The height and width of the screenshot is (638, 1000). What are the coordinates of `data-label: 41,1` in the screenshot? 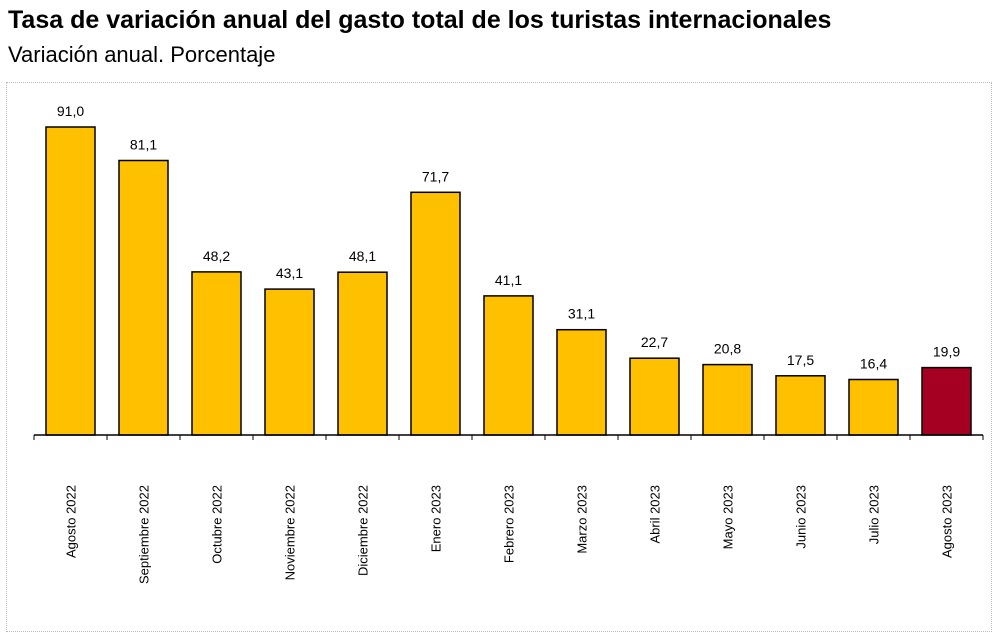 It's located at (508, 280).